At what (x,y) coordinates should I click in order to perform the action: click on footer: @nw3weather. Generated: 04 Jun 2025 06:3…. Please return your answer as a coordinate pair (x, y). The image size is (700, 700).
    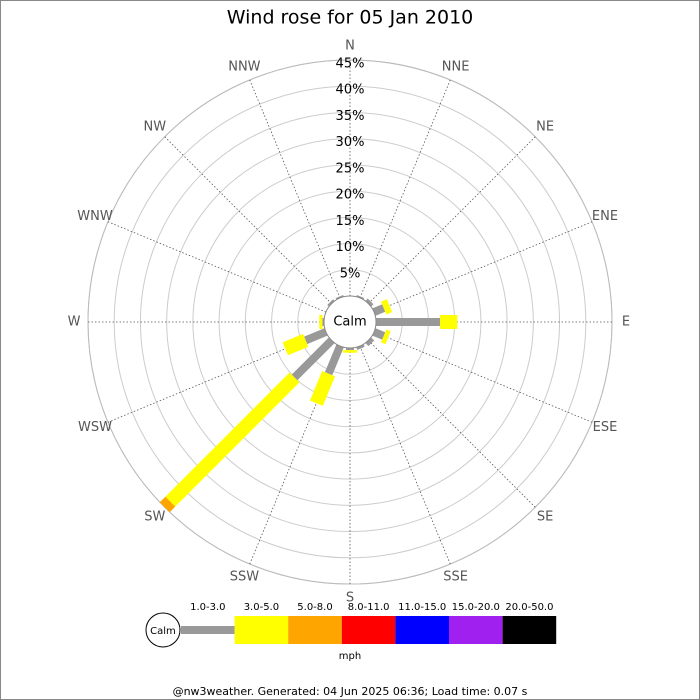
    Looking at the image, I should click on (350, 691).